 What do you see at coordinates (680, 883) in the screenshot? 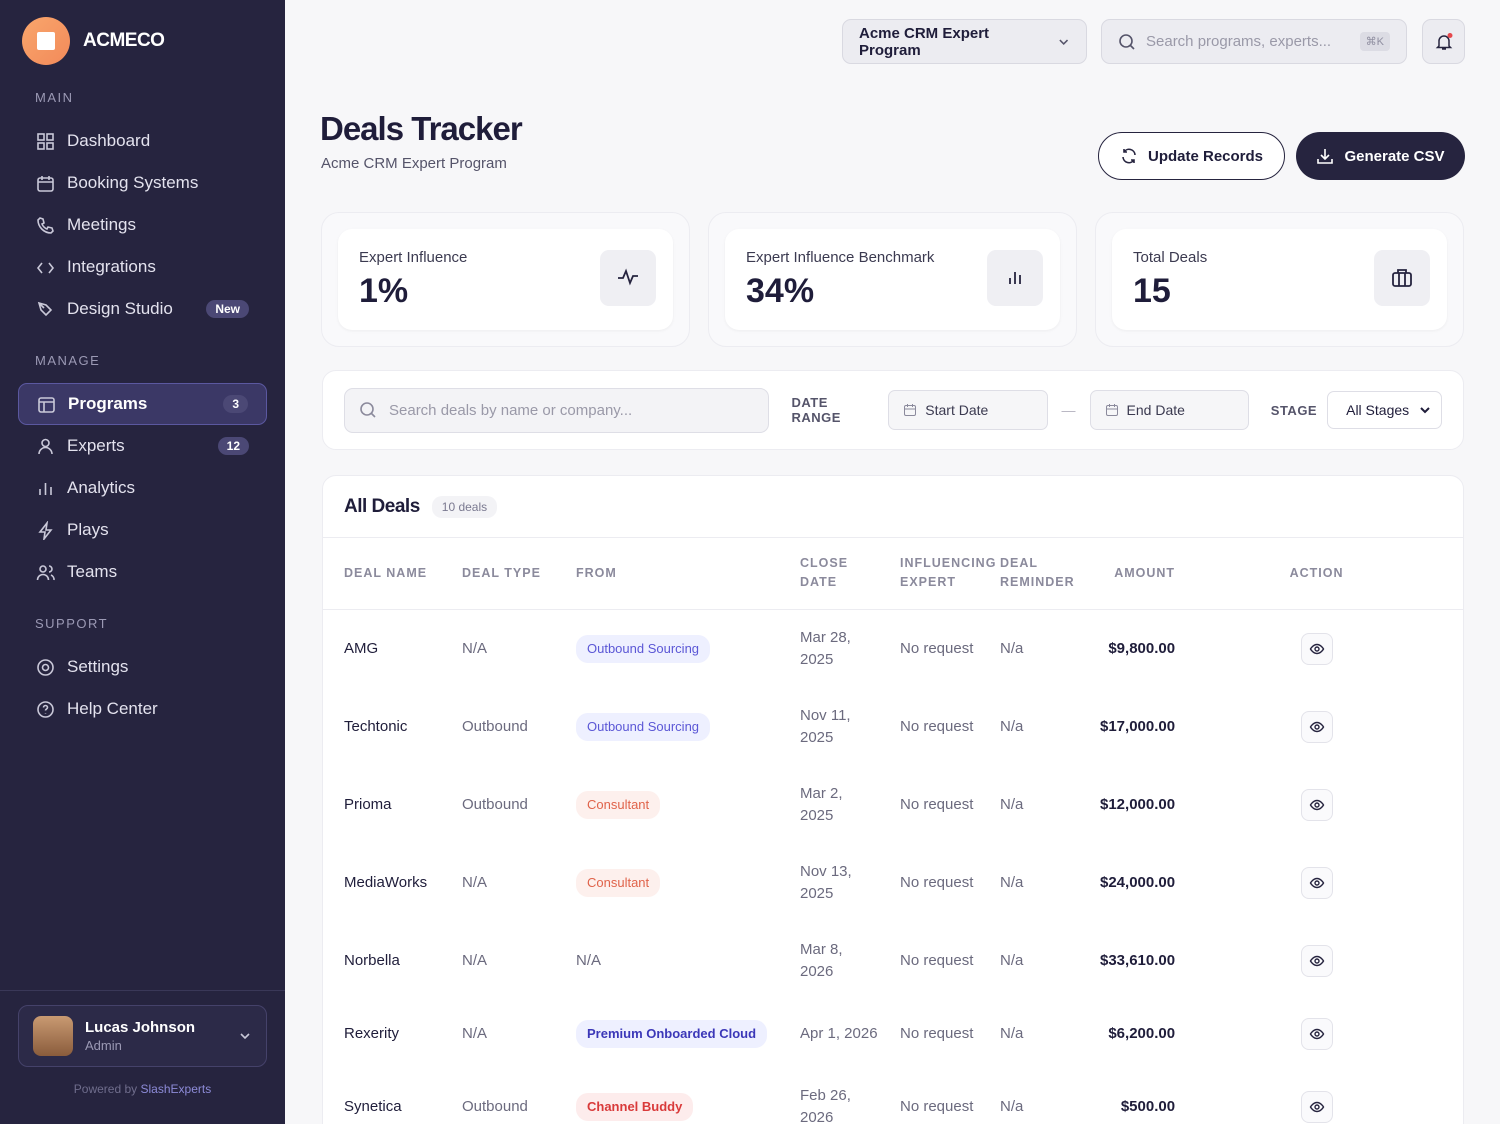
I see `deal-source: Consultant` at bounding box center [680, 883].